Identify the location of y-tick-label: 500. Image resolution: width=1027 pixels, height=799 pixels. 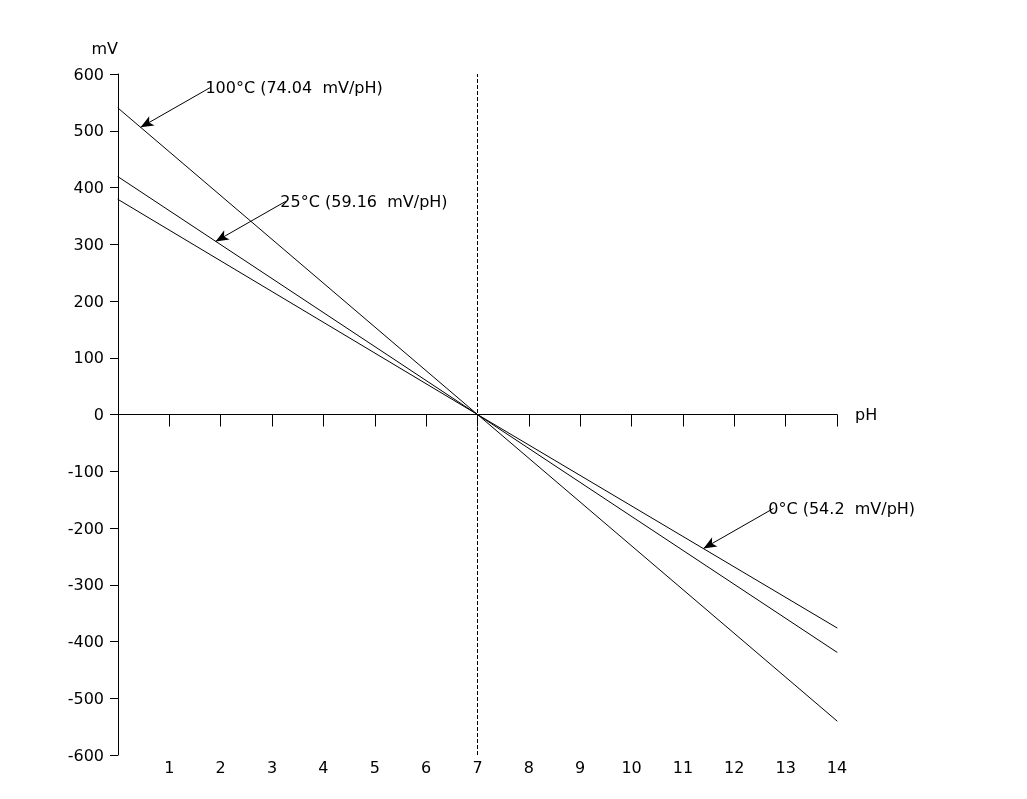
(88, 131).